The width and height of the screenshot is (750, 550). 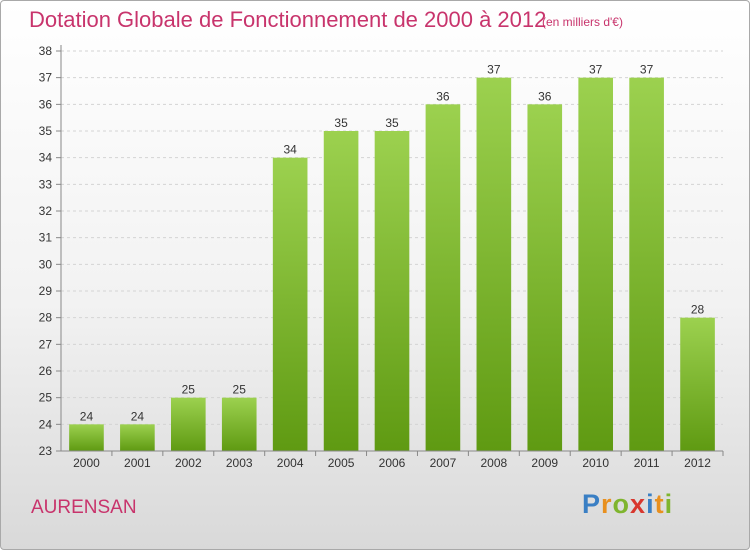 What do you see at coordinates (493, 463) in the screenshot?
I see `x-tick-label: 2008` at bounding box center [493, 463].